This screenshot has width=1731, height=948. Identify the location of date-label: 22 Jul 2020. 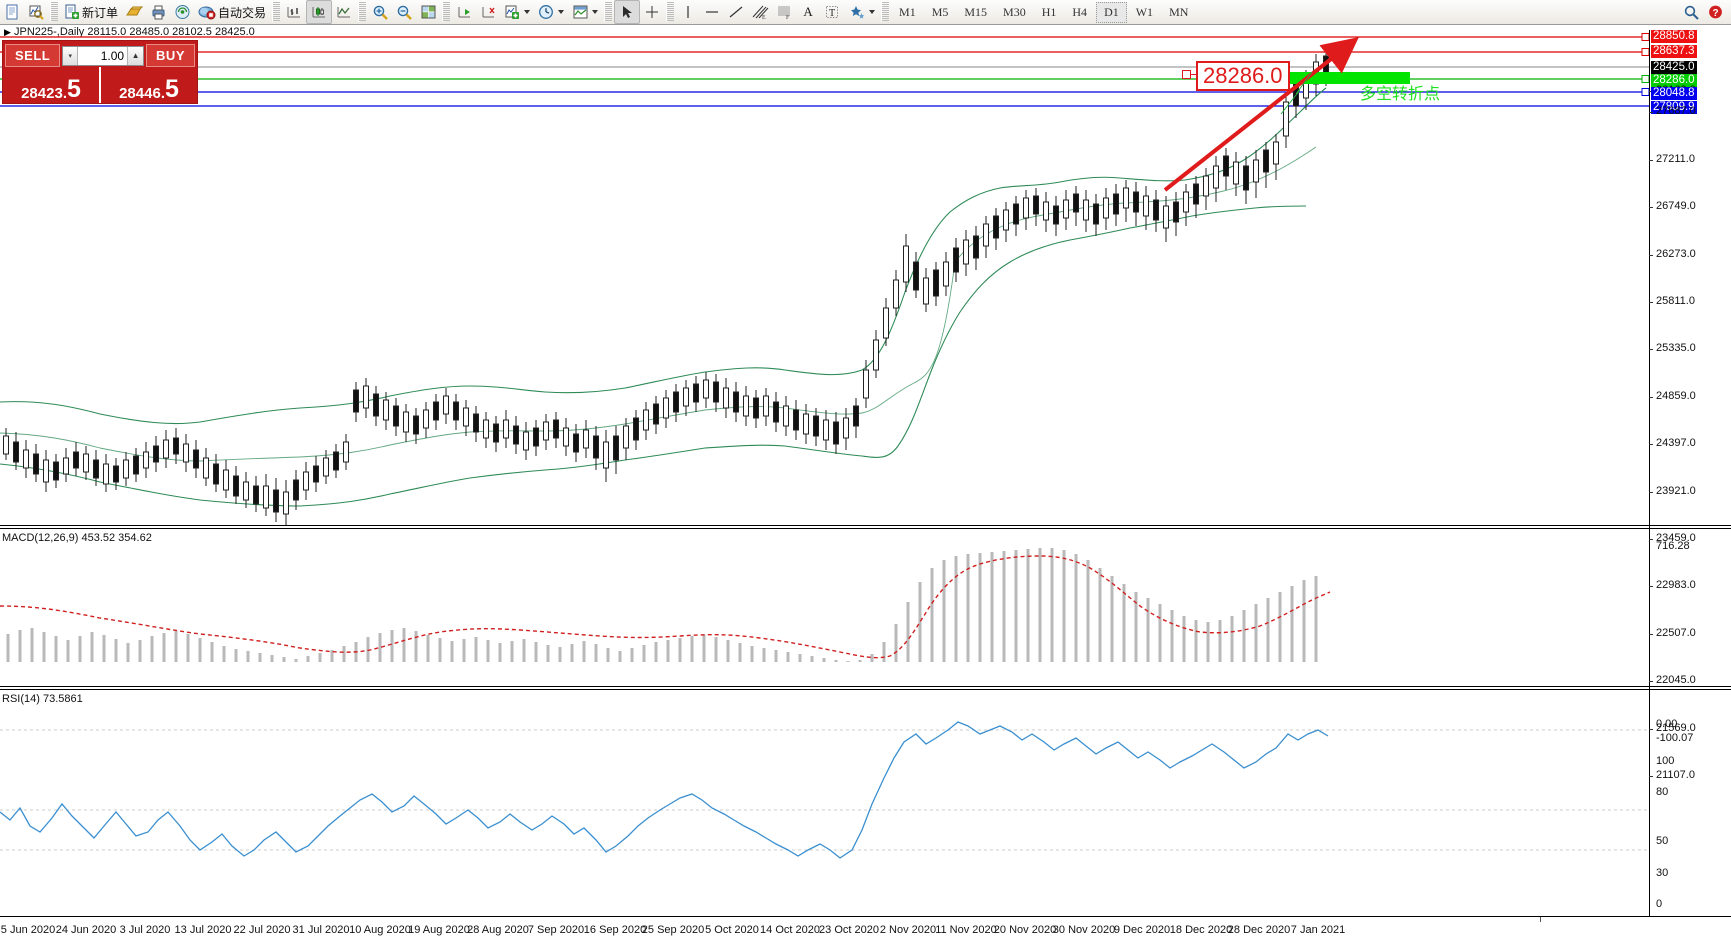
(262, 930).